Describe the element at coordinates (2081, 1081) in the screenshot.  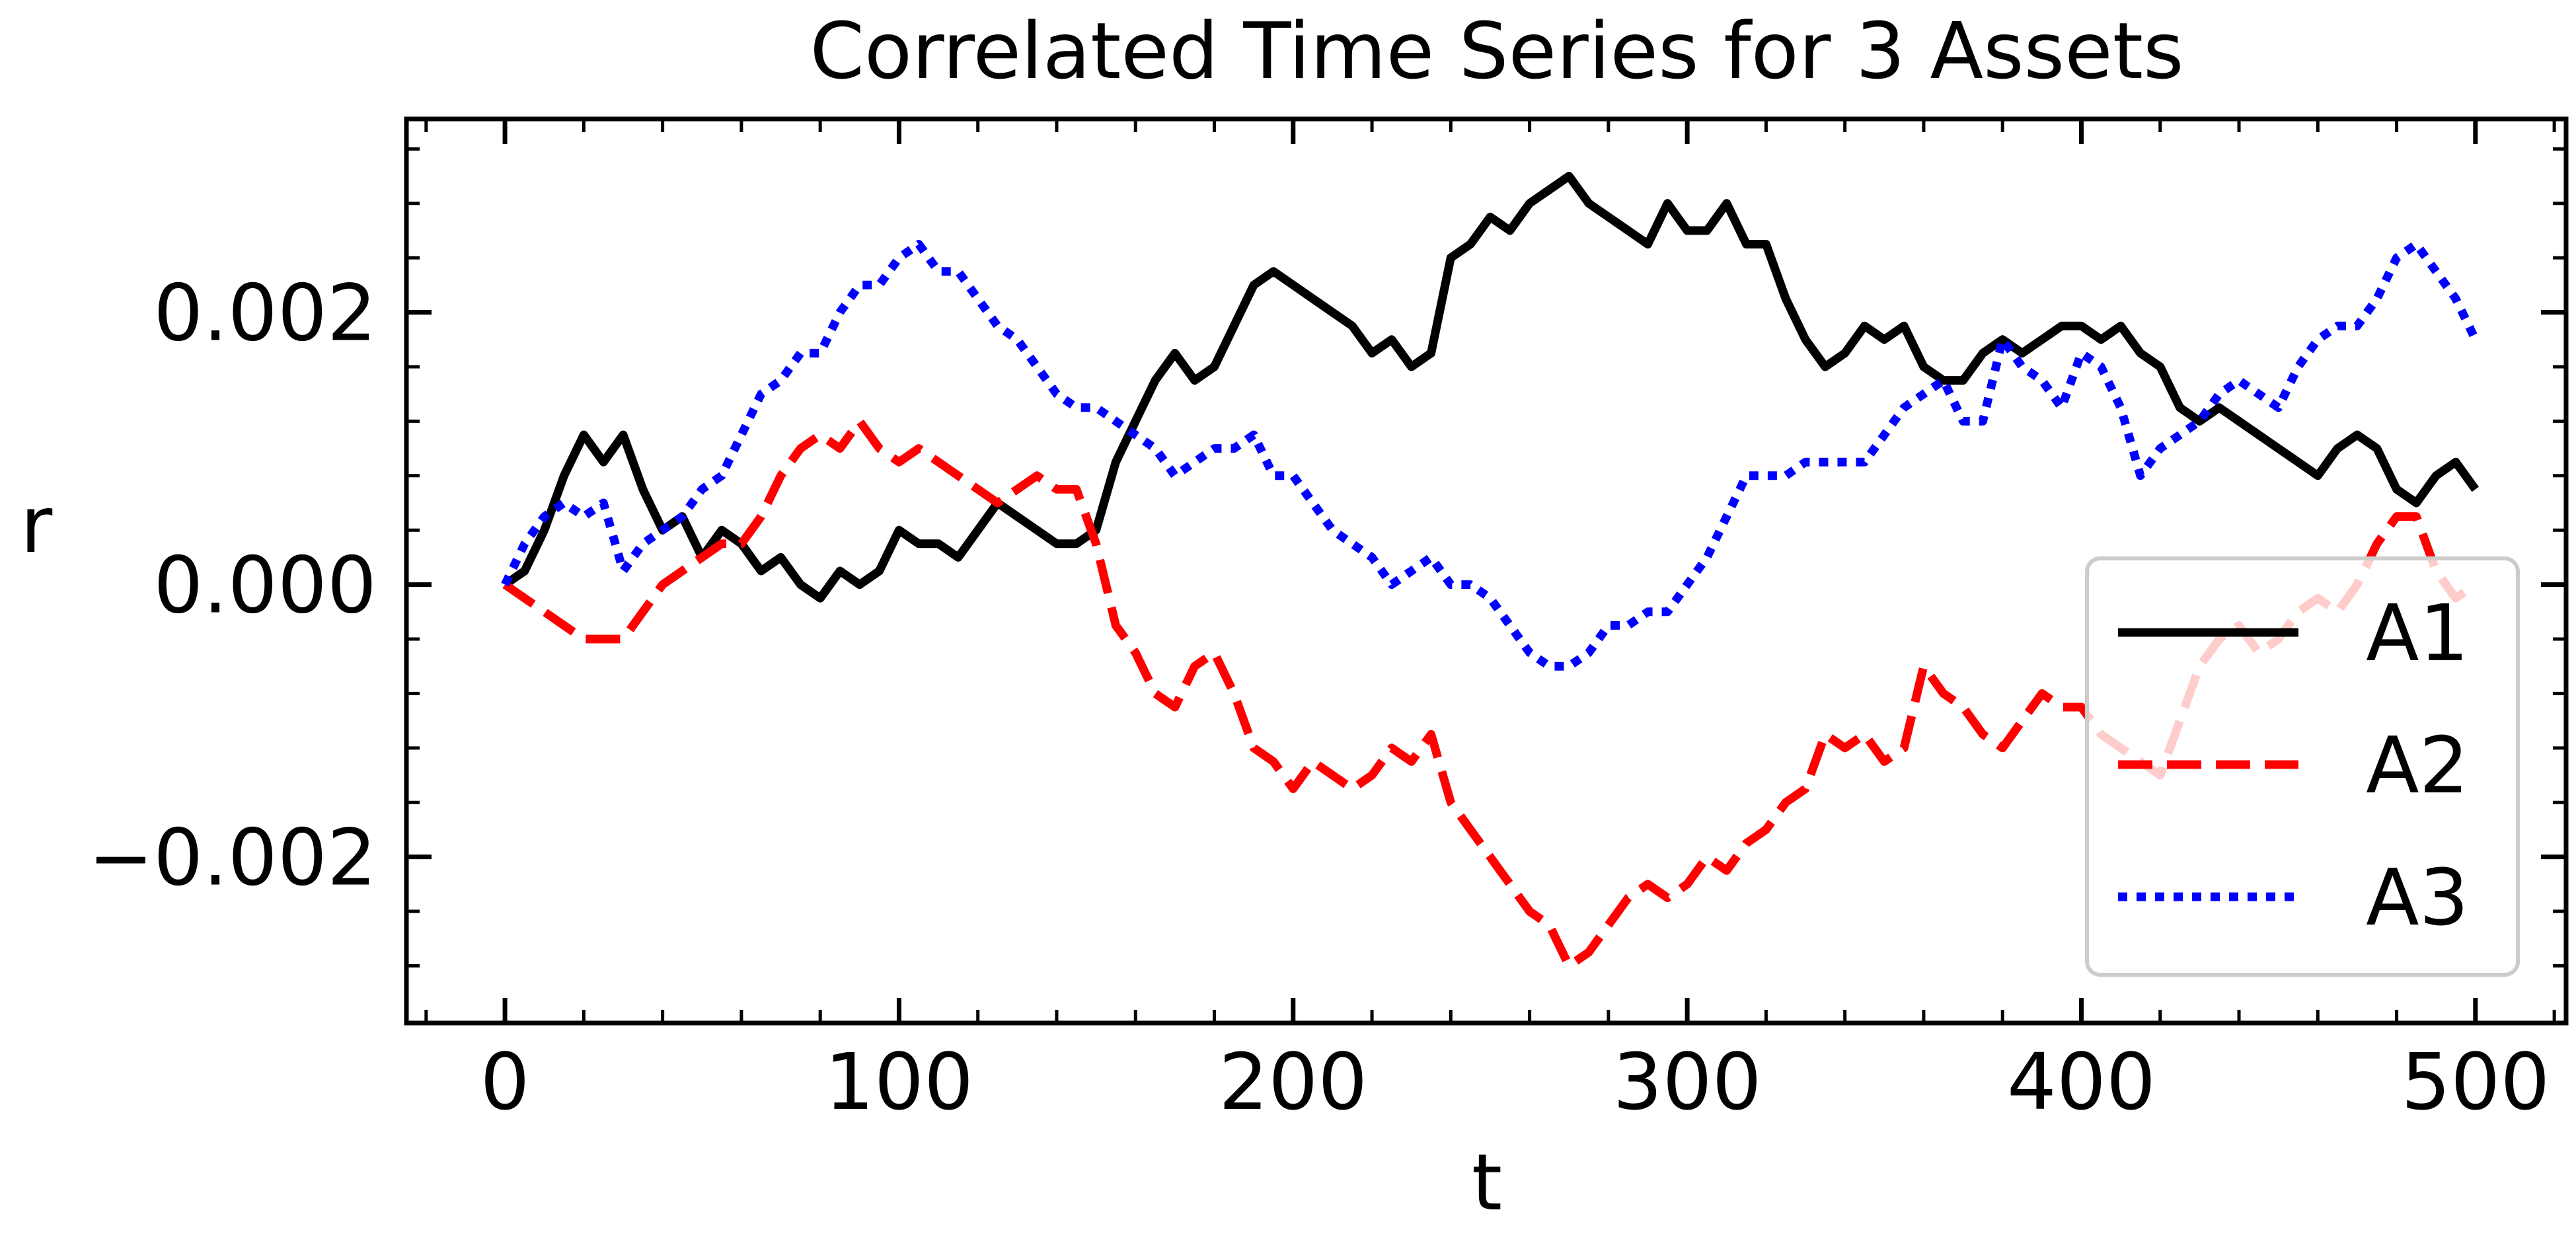
I see `x-tick-label: 400` at that location.